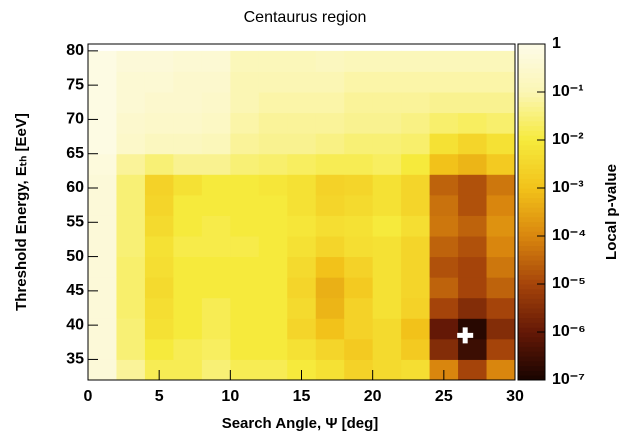 Image resolution: width=624 pixels, height=441 pixels. Describe the element at coordinates (568, 379) in the screenshot. I see `colorbar-tick-label: 10⁻⁷` at that location.